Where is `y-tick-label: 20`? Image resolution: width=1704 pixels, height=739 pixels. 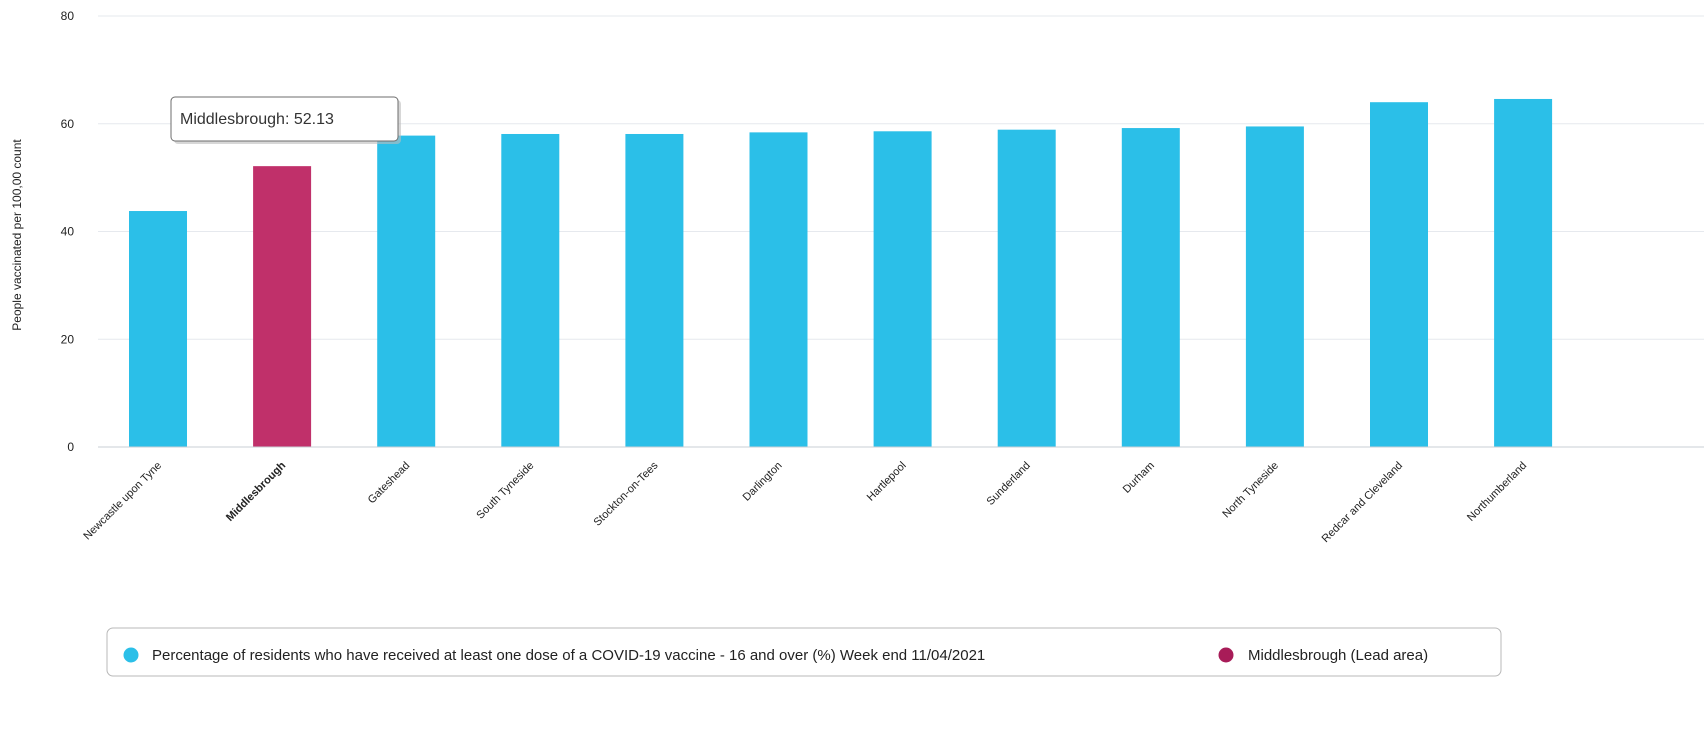 y-tick-label: 20 is located at coordinates (68, 339).